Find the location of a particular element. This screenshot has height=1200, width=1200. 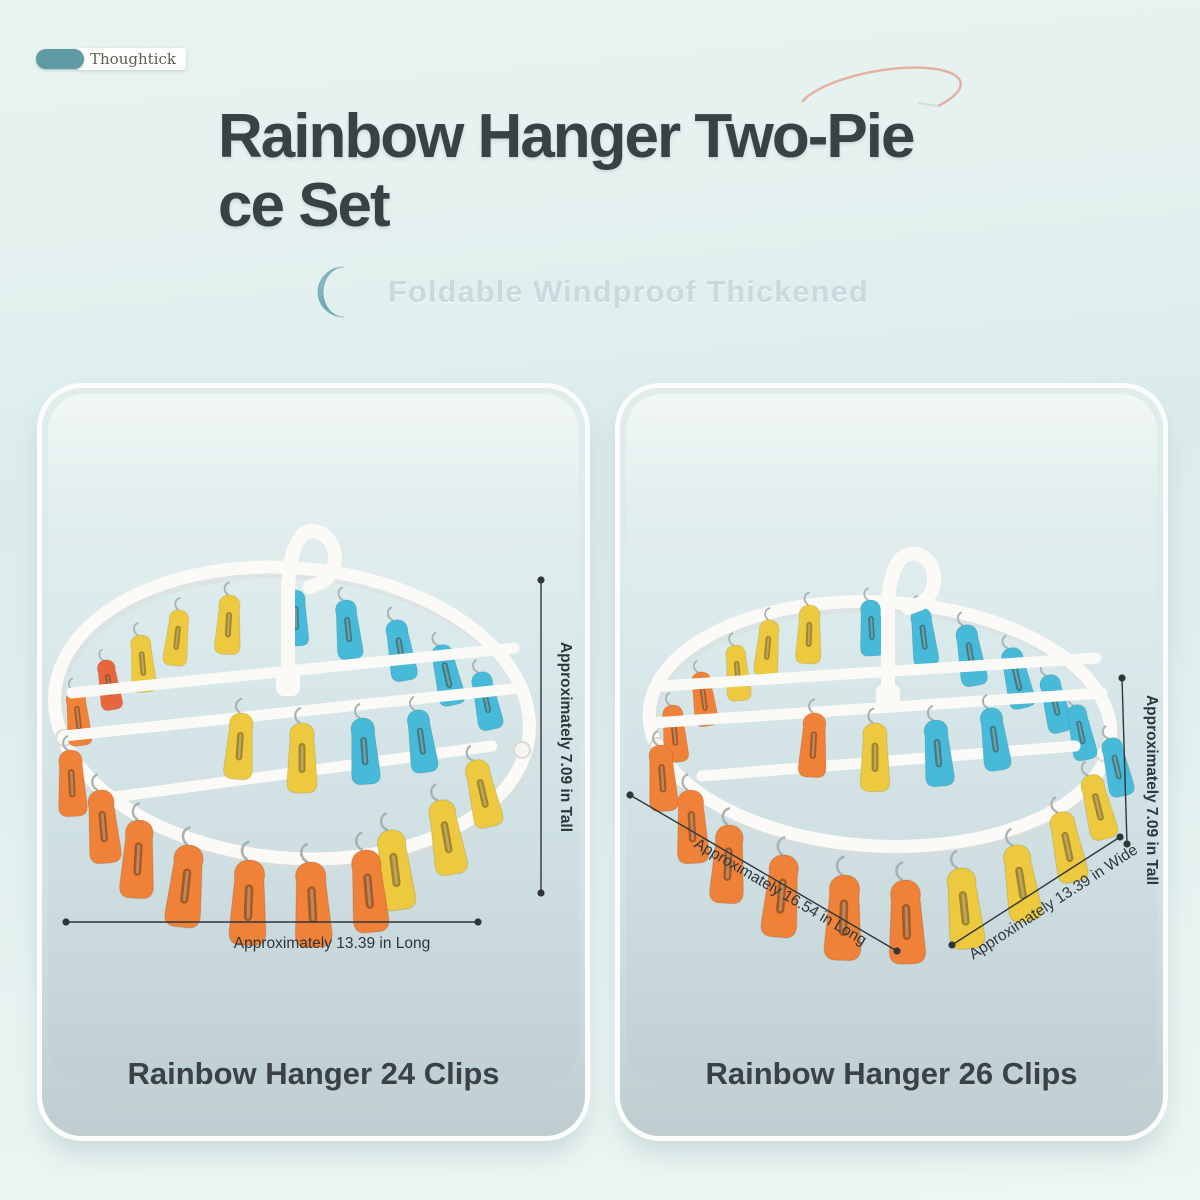

crescent-moon-icon is located at coordinates (331, 292).